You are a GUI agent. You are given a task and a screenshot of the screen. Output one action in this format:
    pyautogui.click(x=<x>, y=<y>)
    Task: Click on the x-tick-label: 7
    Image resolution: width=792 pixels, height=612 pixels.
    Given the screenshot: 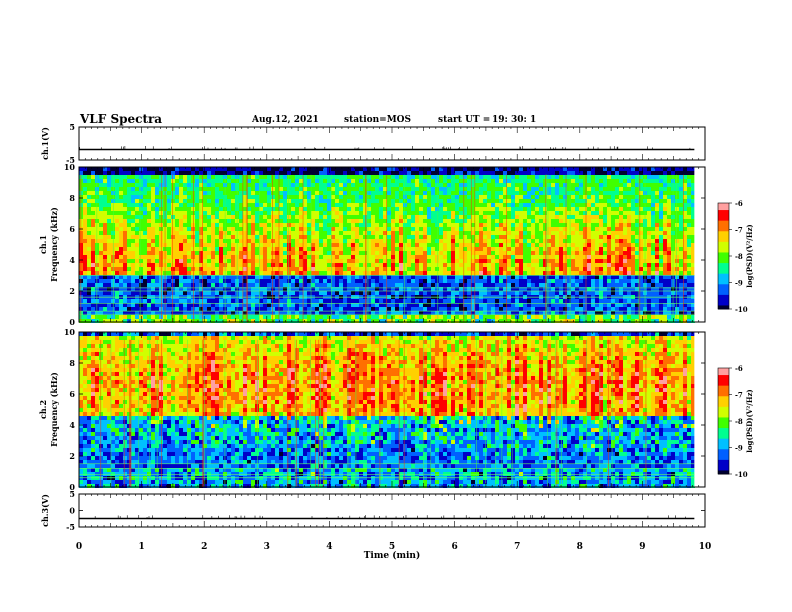 What is the action you would take?
    pyautogui.click(x=517, y=547)
    